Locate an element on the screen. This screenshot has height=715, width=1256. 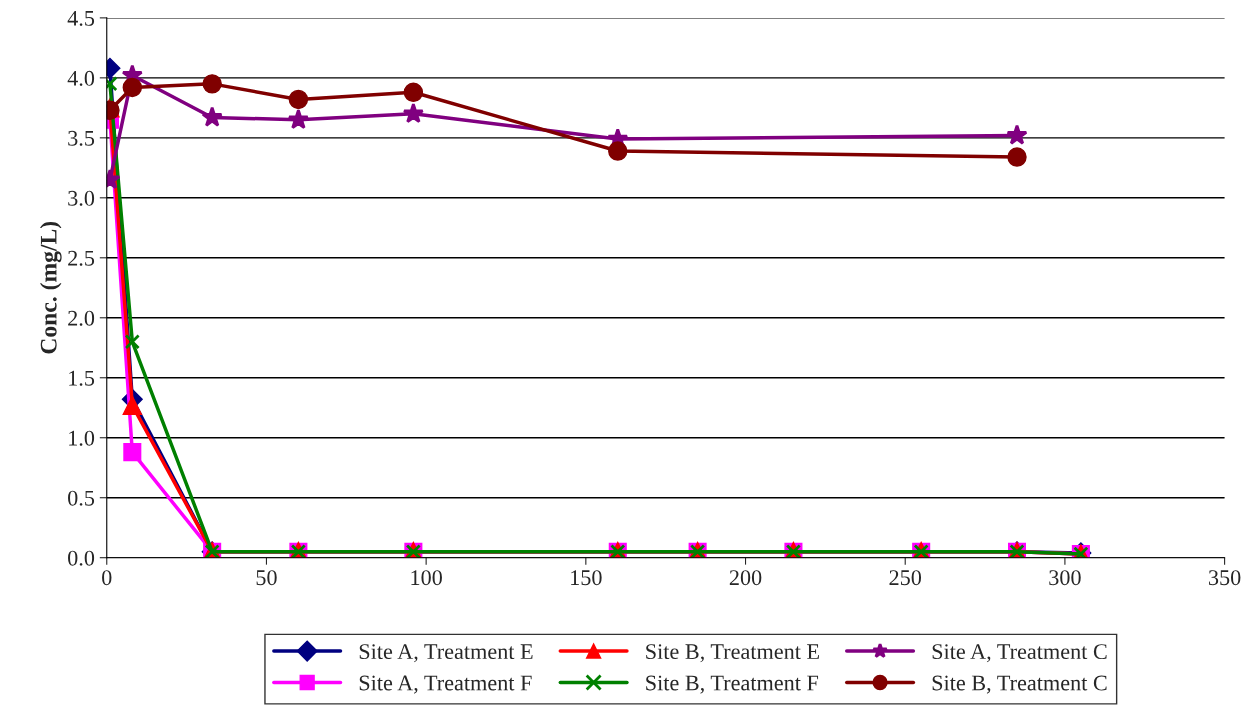
legend-label: Site A, Treatment F is located at coordinates (445, 684).